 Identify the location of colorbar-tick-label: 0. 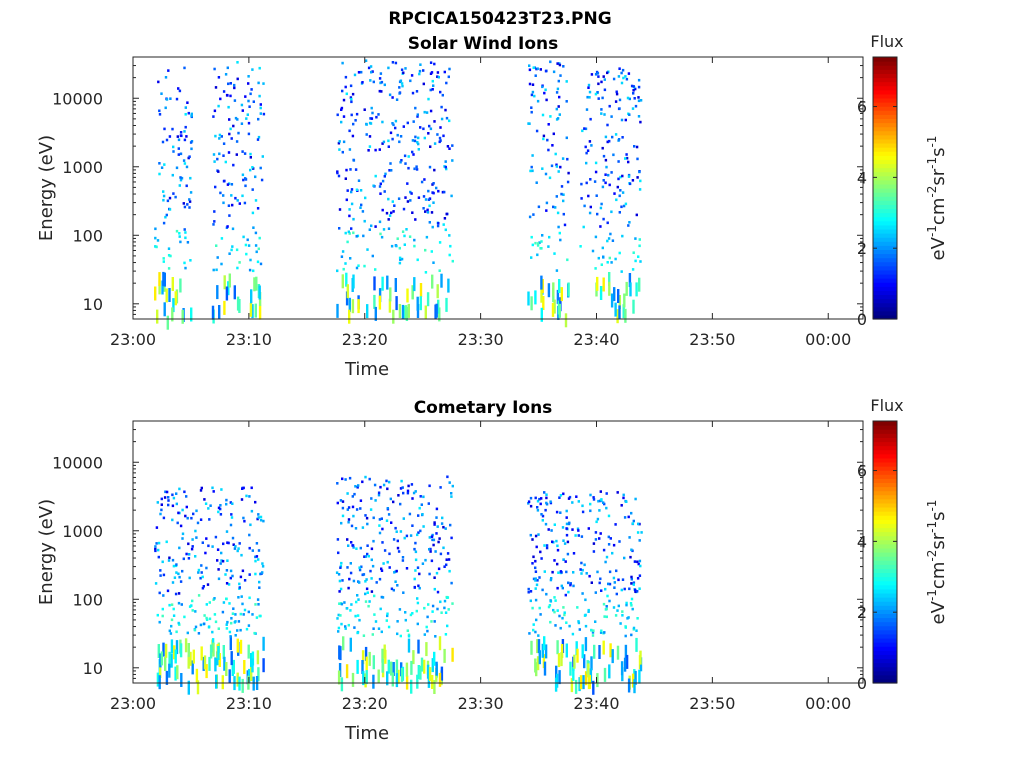
(862, 683).